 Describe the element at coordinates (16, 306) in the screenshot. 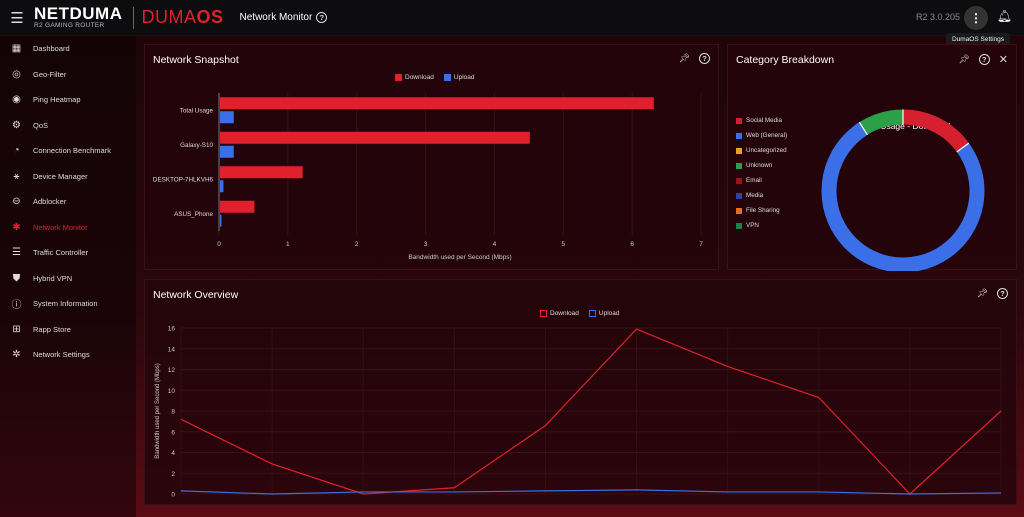

I see `info-icon: ⓘ` at that location.